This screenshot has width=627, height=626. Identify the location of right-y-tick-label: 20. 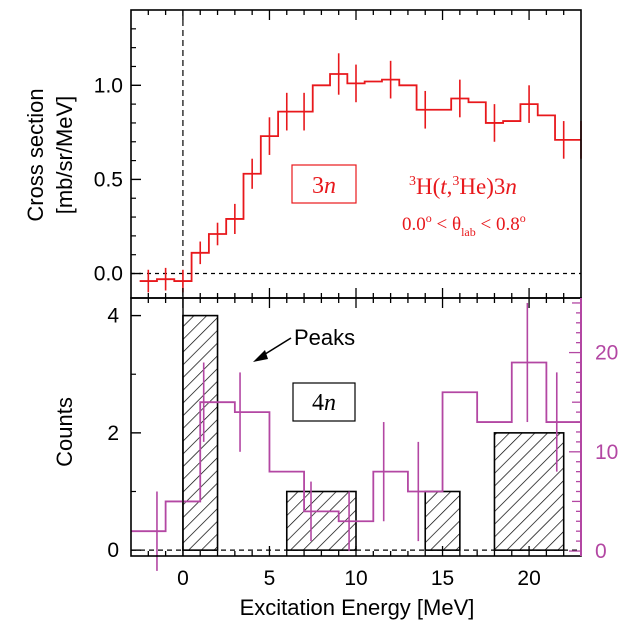
(606, 353).